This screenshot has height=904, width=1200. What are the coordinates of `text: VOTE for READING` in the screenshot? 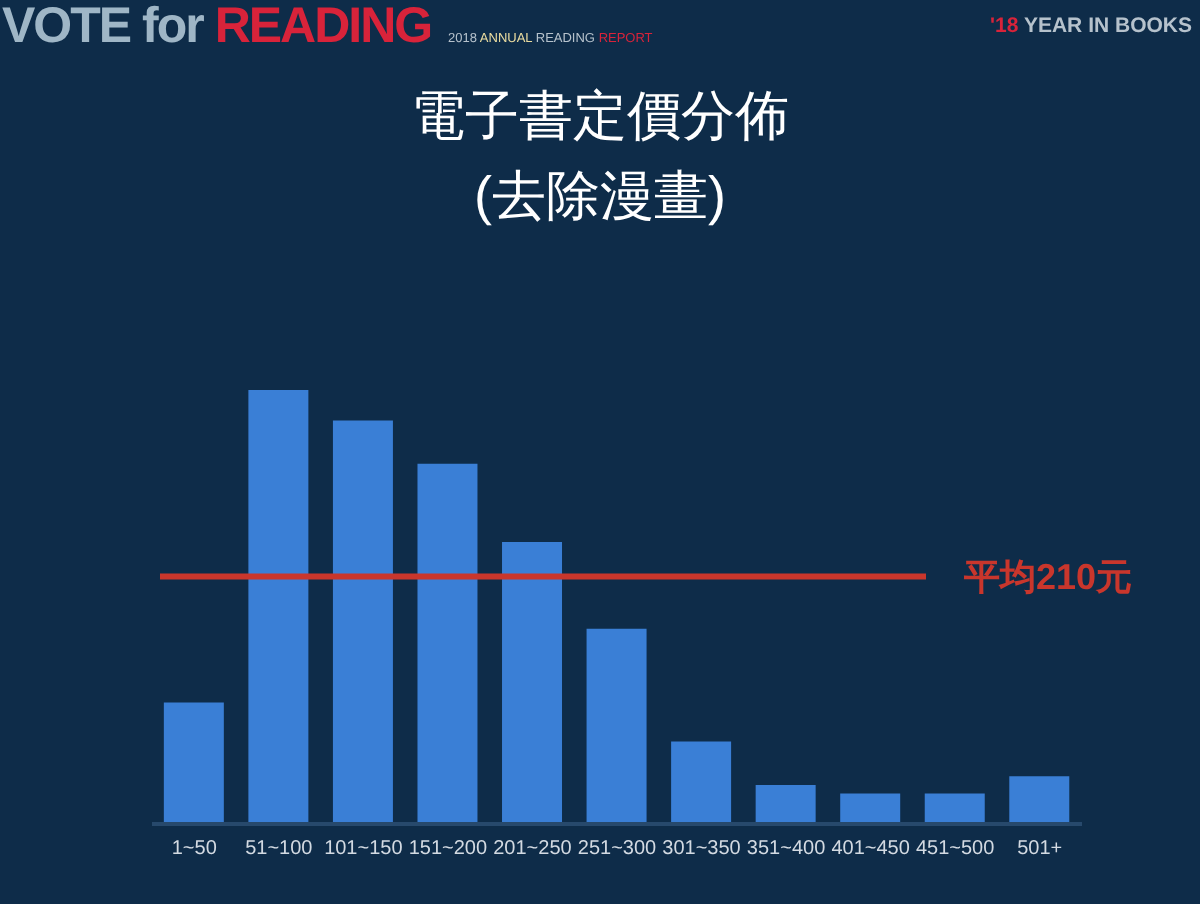 It's located at (217, 27).